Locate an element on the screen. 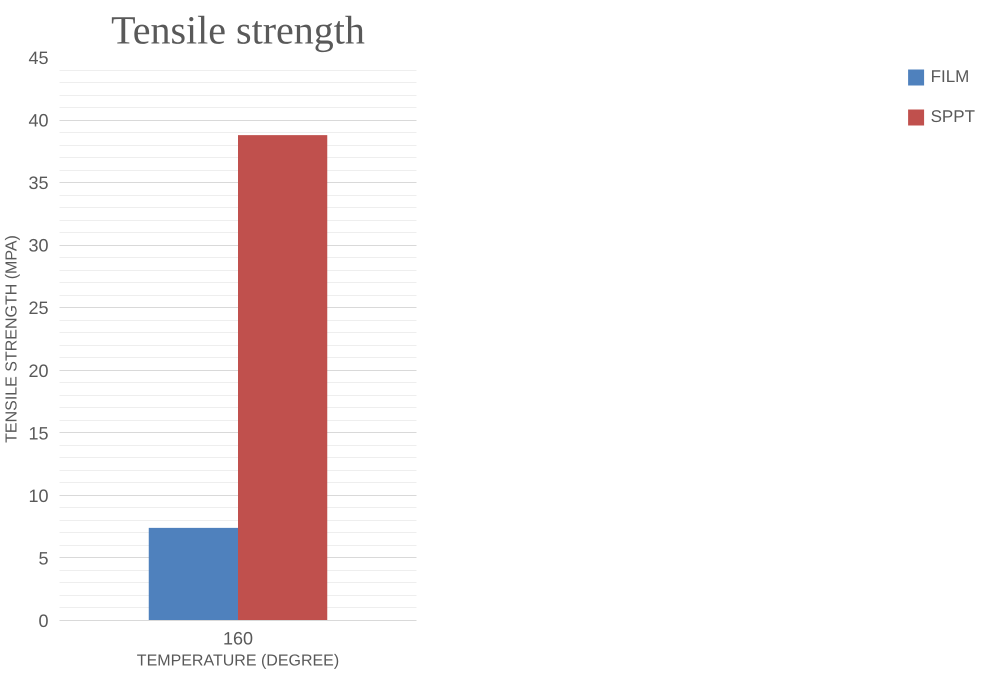  y-axis-title: TENSILE STRENGTH (MPA) is located at coordinates (11, 339).